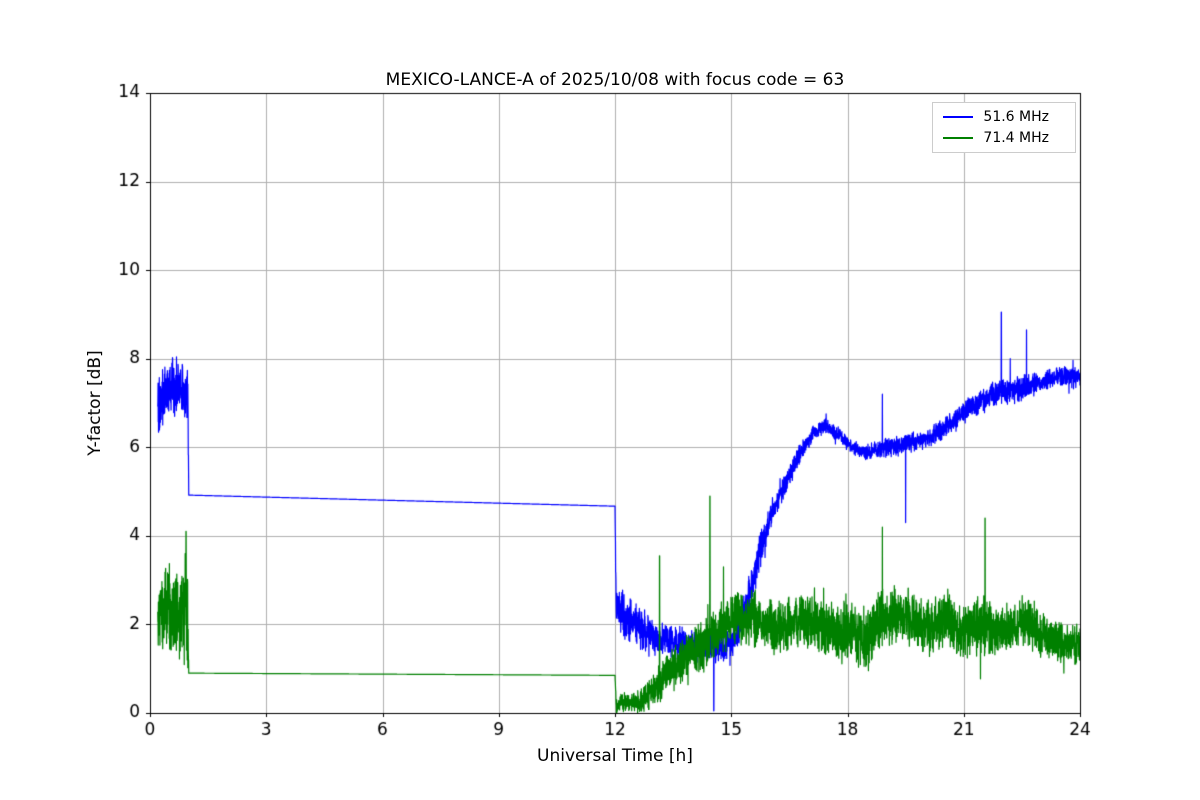 The image size is (1200, 800). I want to click on legend-item: 51.6 MHz, so click(1003, 117).